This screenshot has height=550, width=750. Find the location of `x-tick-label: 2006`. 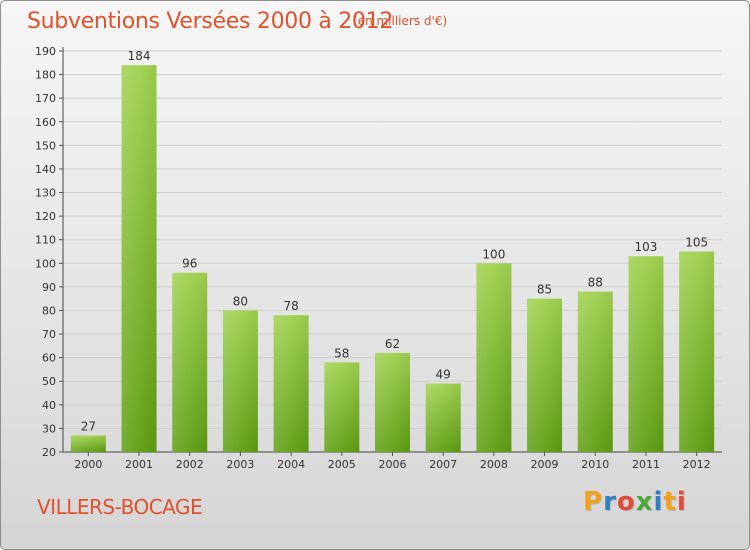

x-tick-label: 2006 is located at coordinates (393, 464).